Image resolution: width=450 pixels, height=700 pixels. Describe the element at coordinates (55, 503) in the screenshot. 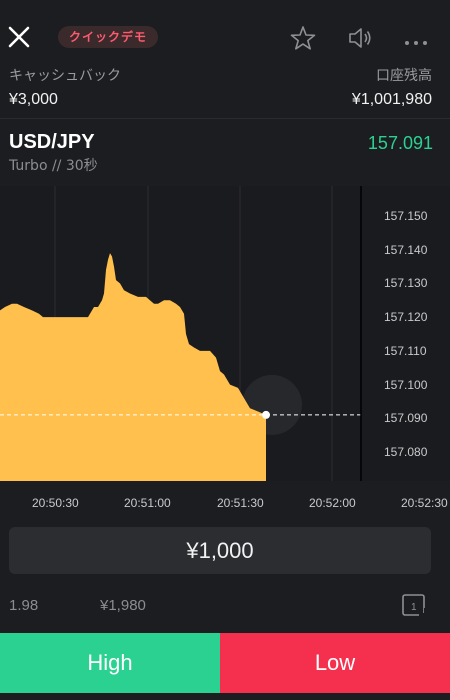

I see `x-tick-label: 20:50:30` at that location.